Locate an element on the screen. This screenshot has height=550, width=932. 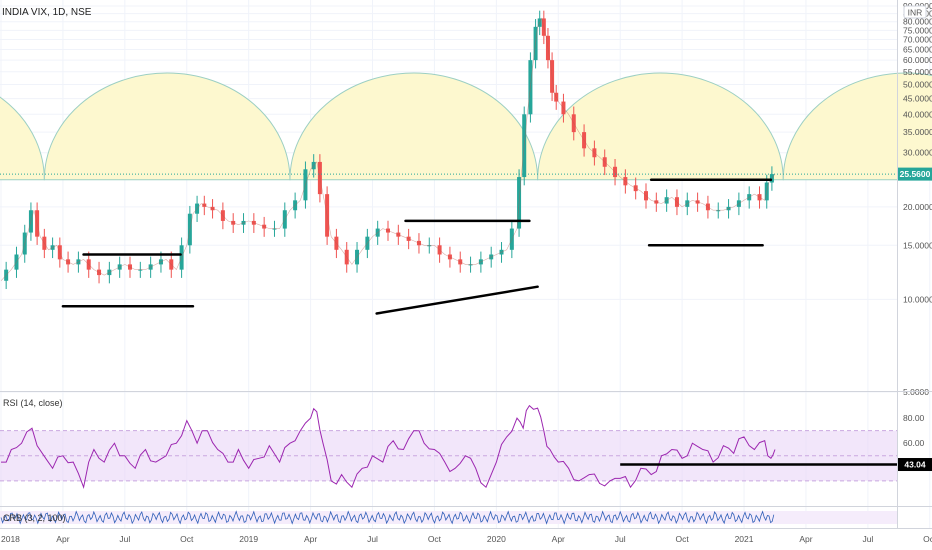
last-price-tag: 25.5600 is located at coordinates (915, 174).